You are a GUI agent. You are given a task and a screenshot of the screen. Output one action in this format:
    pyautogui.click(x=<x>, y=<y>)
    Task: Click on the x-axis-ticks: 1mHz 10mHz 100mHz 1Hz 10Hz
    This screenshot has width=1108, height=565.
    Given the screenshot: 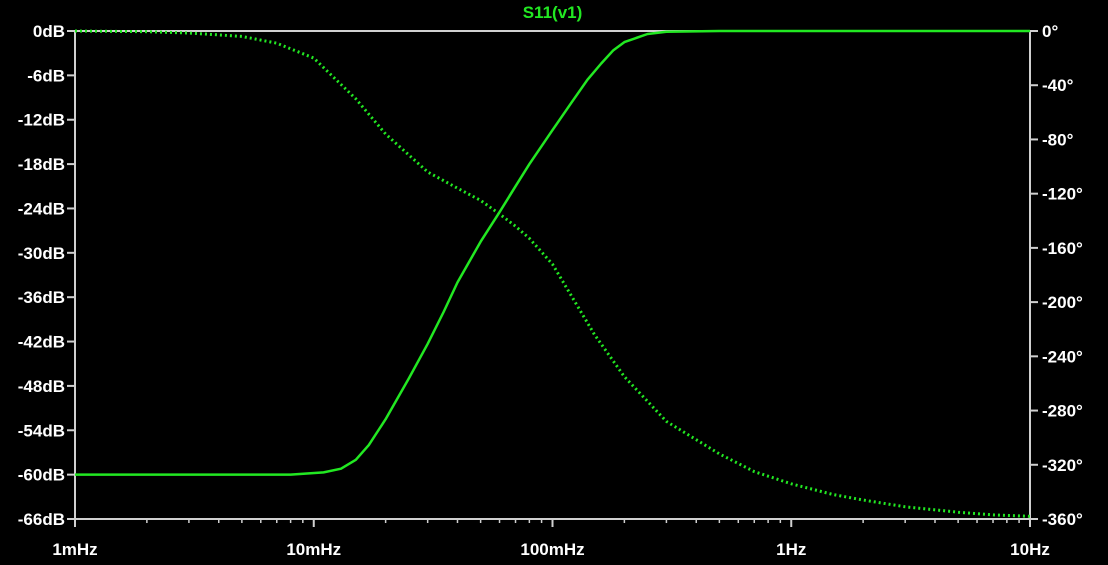 What is the action you would take?
    pyautogui.click(x=551, y=539)
    